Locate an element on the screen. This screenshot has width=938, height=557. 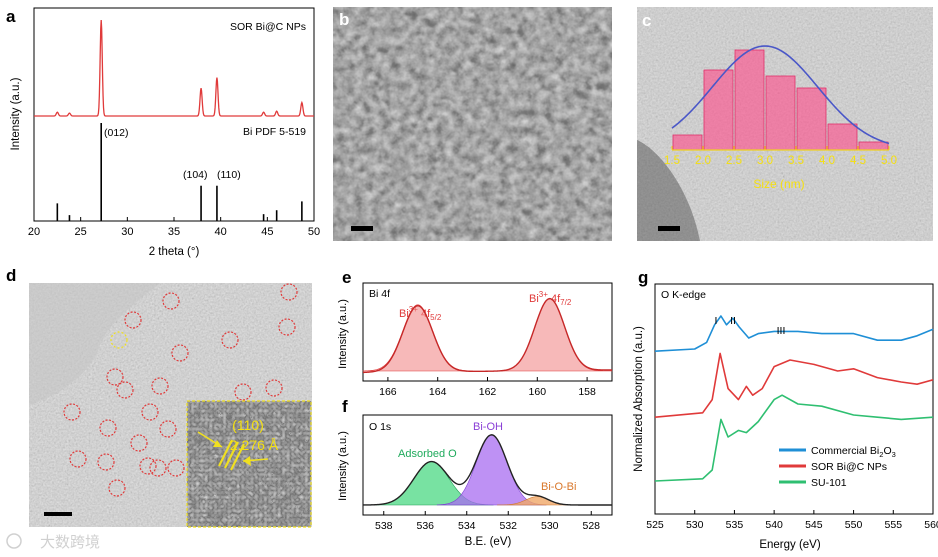
panel-g-frame is located at coordinates (794, 399).